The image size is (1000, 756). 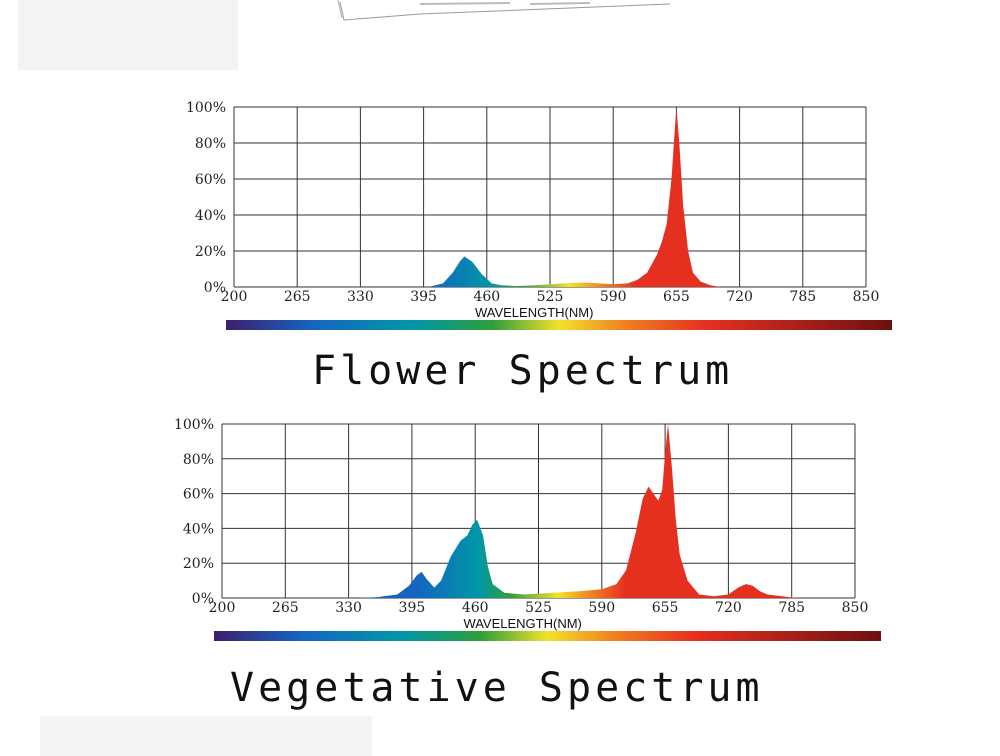 I want to click on flower-spectrum-title: Flower Spectrum, so click(x=523, y=371).